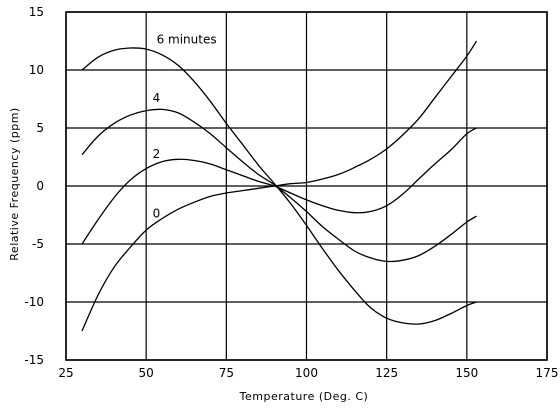 The height and width of the screenshot is (410, 560). I want to click on y-axis-title: Relative Frequency (ppm), so click(14, 183).